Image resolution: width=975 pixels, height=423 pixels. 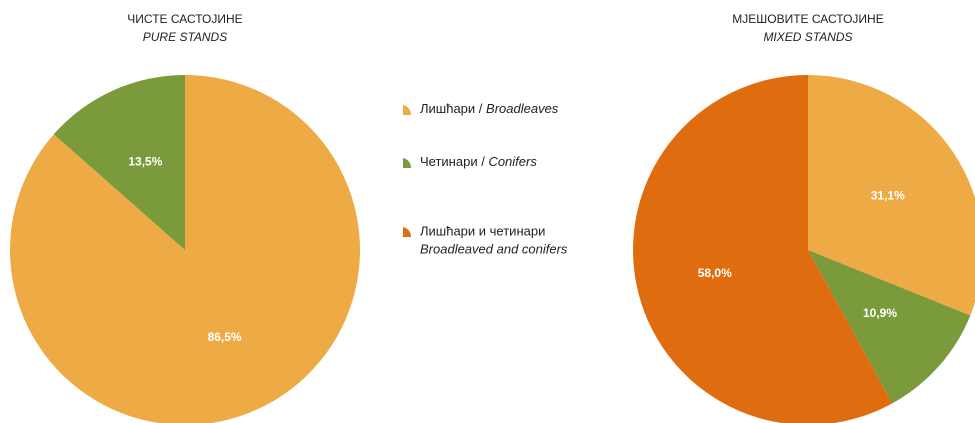 I want to click on data-label: 10,9%, so click(x=880, y=313).